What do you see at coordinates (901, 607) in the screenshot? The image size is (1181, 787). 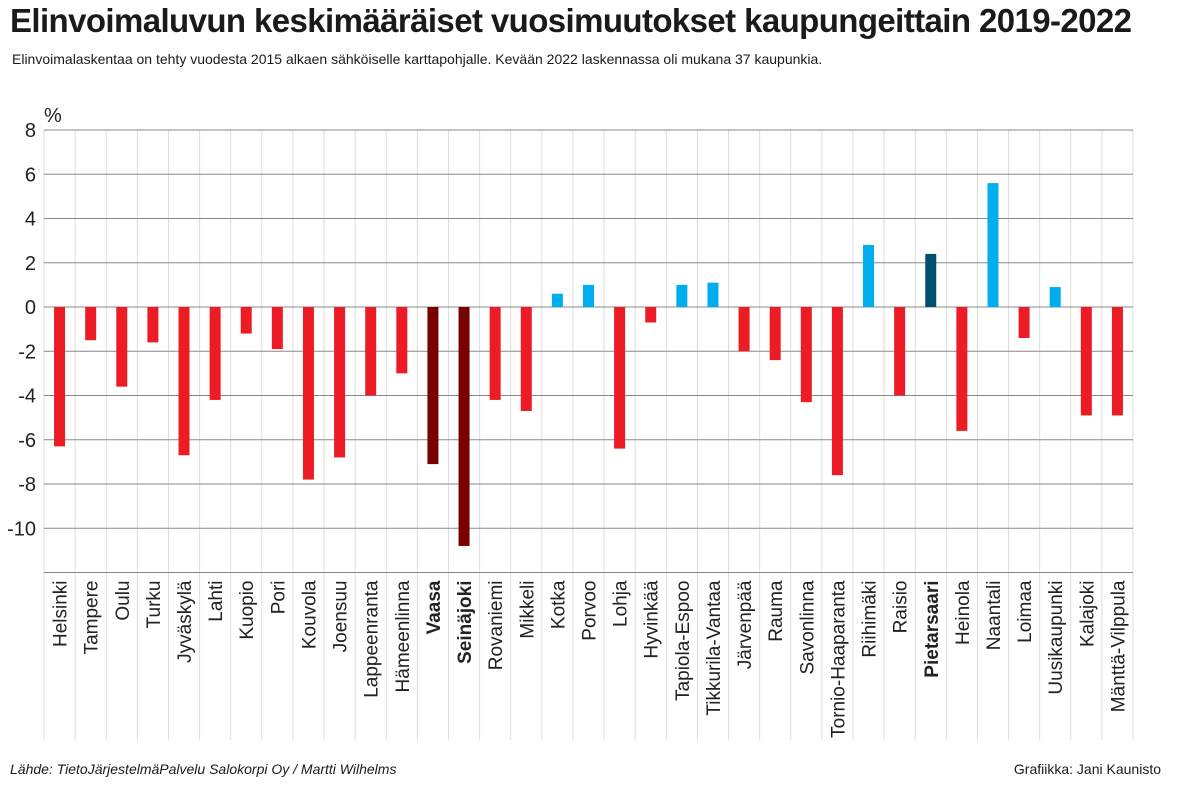 I see `category-label: Raisio` at bounding box center [901, 607].